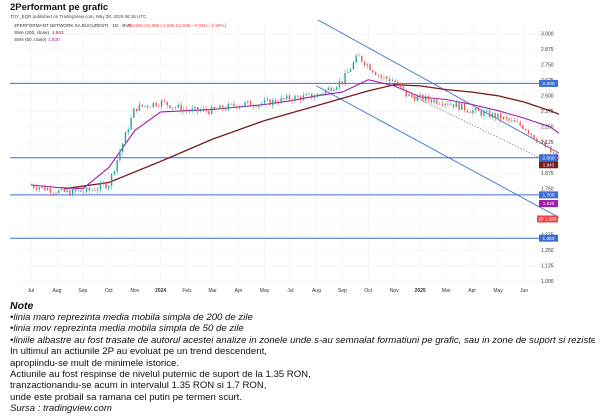  I want to click on level-badge-label: 2.600, so click(548, 84).